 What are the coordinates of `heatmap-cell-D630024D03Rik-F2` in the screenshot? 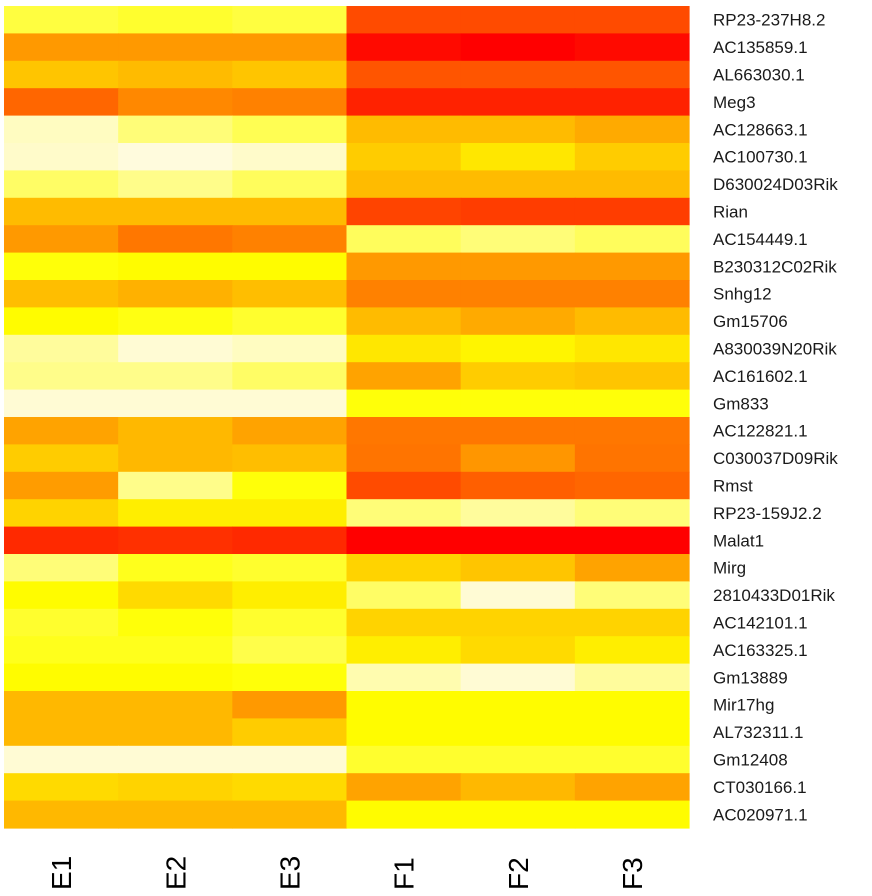 It's located at (518, 184).